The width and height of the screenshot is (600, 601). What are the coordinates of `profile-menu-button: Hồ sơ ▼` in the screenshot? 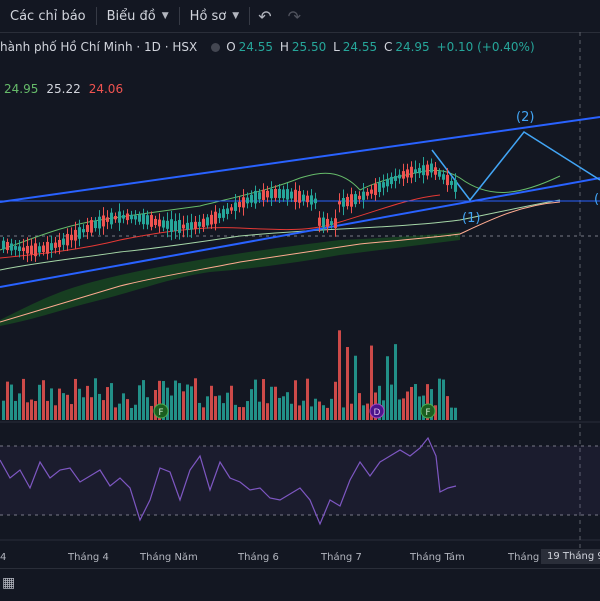 It's located at (215, 16).